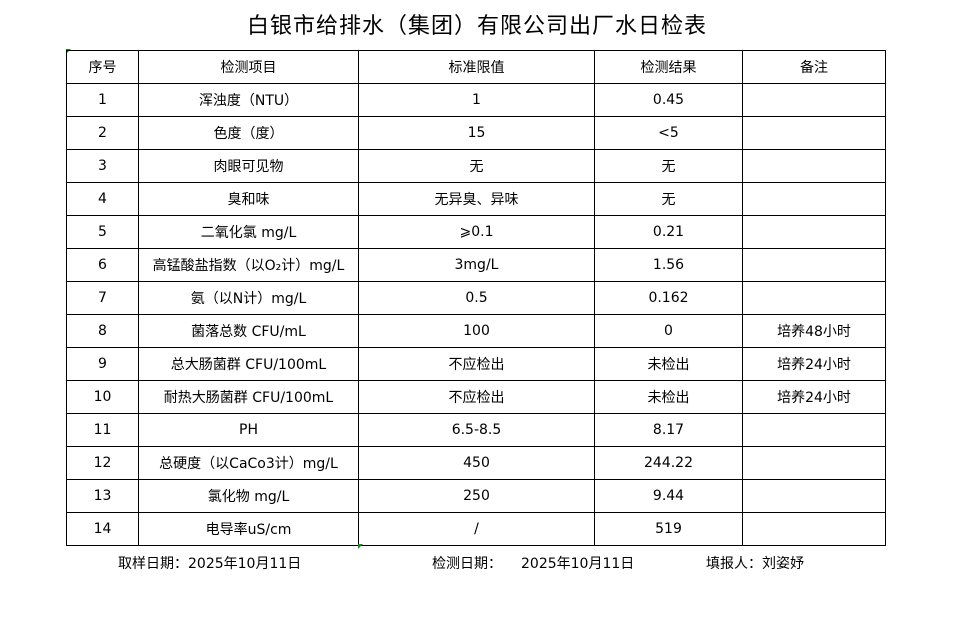 The width and height of the screenshot is (969, 624). What do you see at coordinates (102, 232) in the screenshot?
I see `row-number: 5` at bounding box center [102, 232].